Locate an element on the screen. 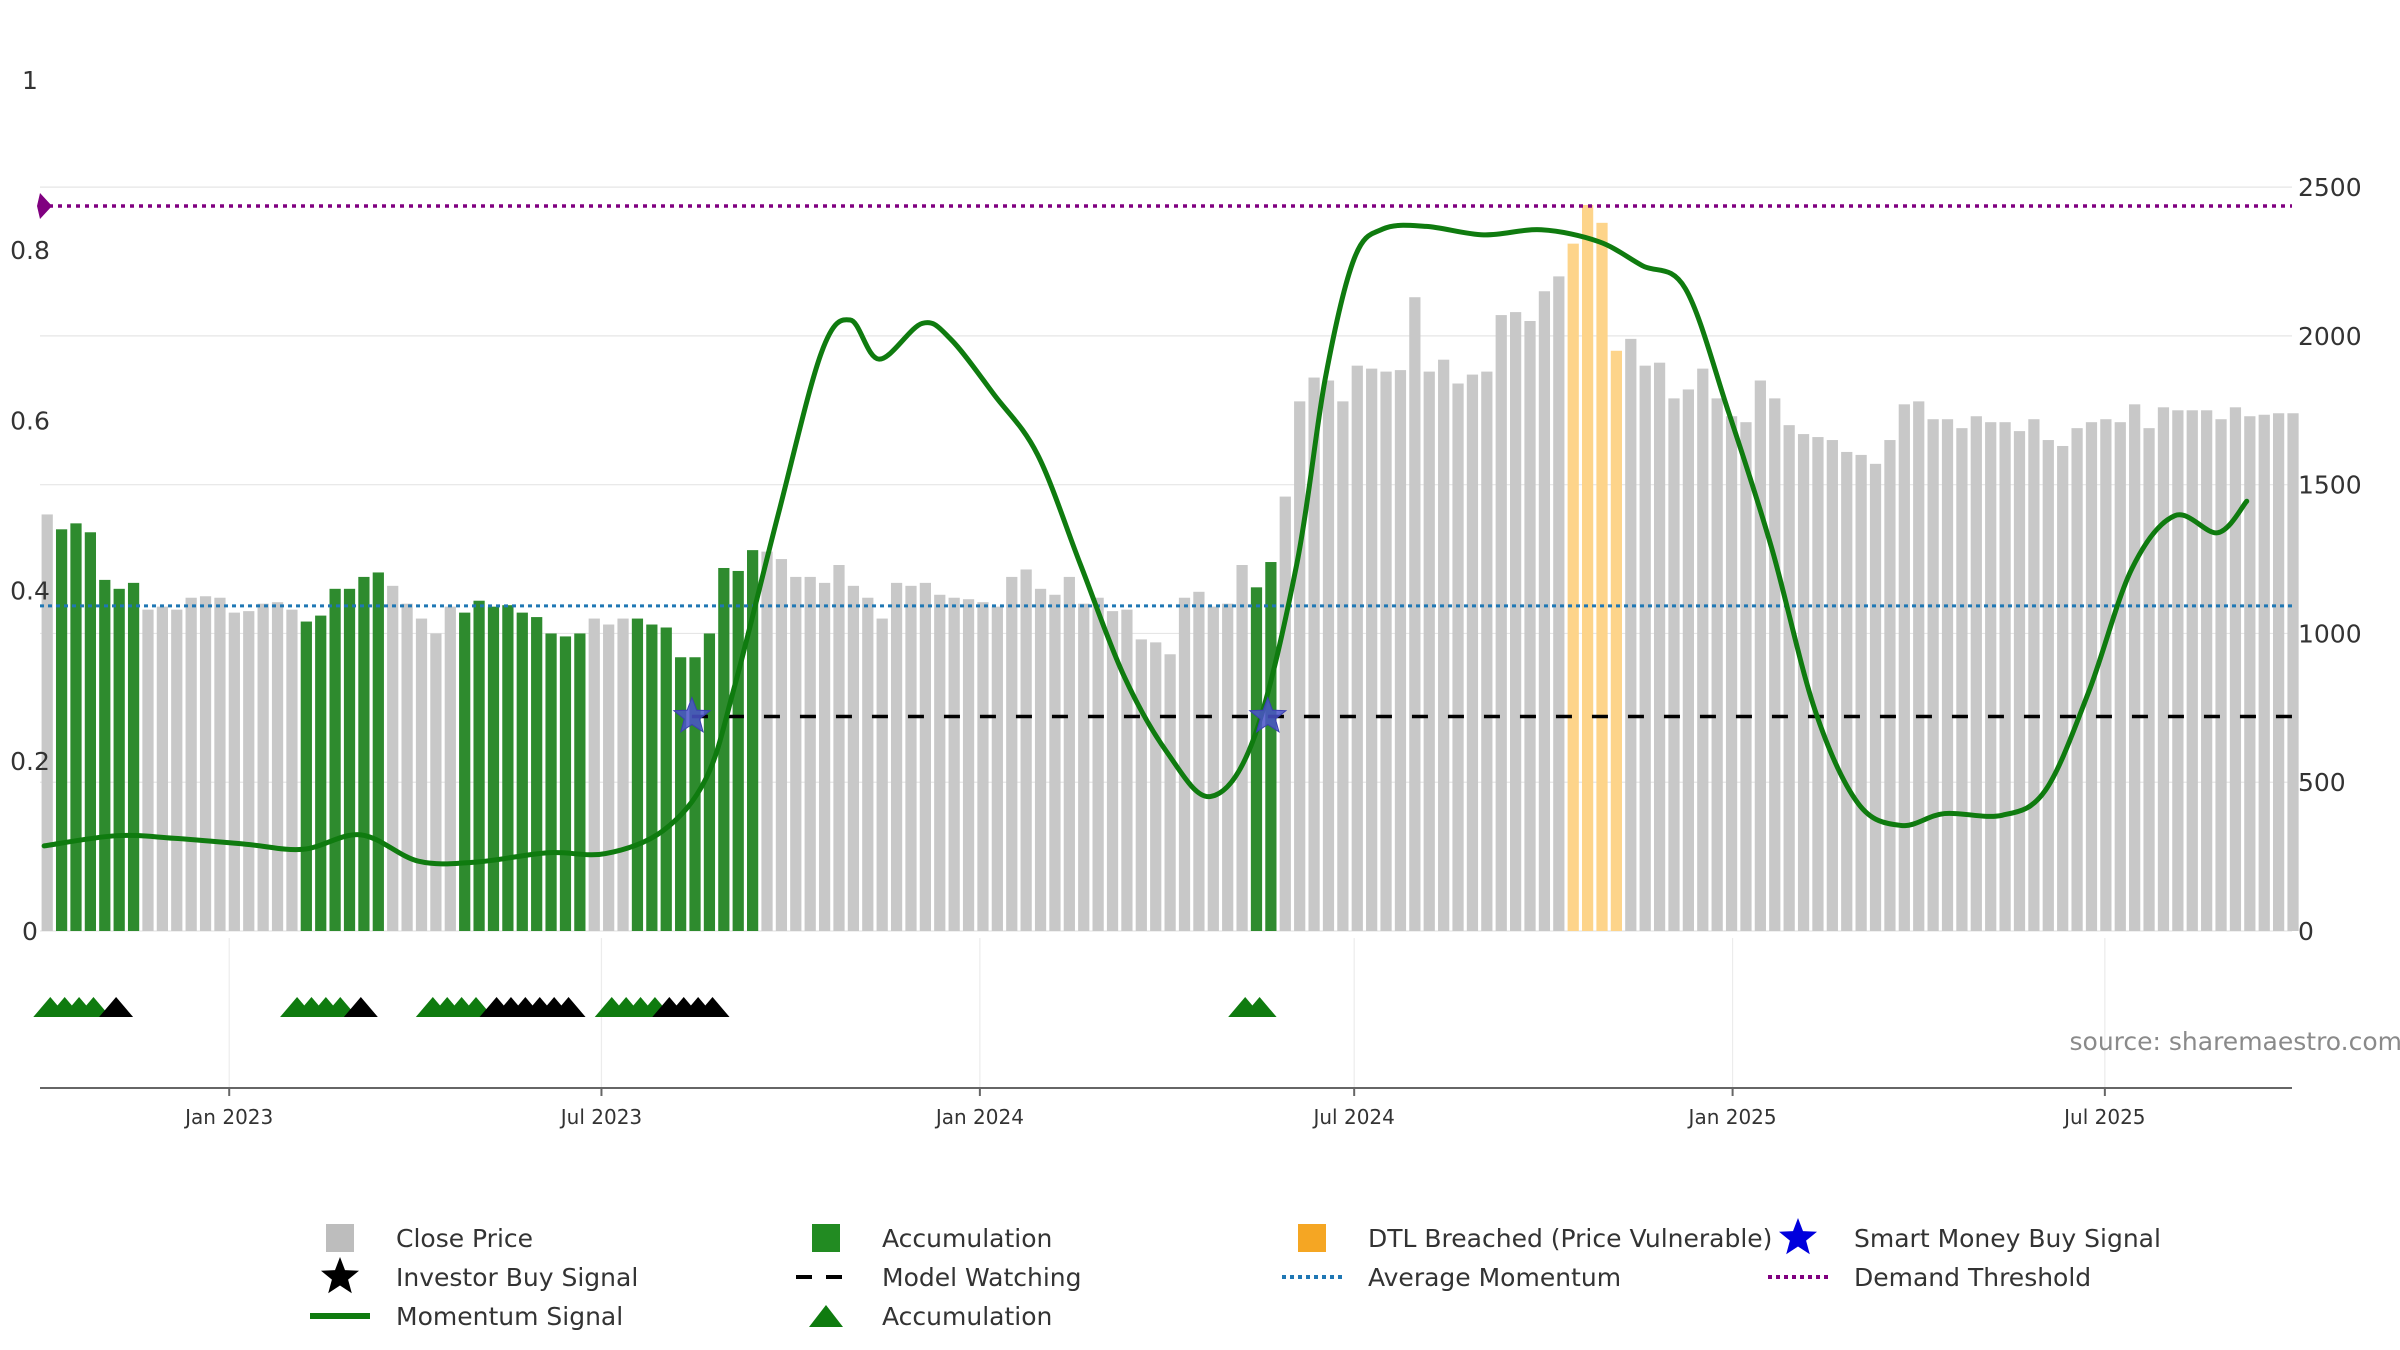  blue-star-icon is located at coordinates (1798, 1236).